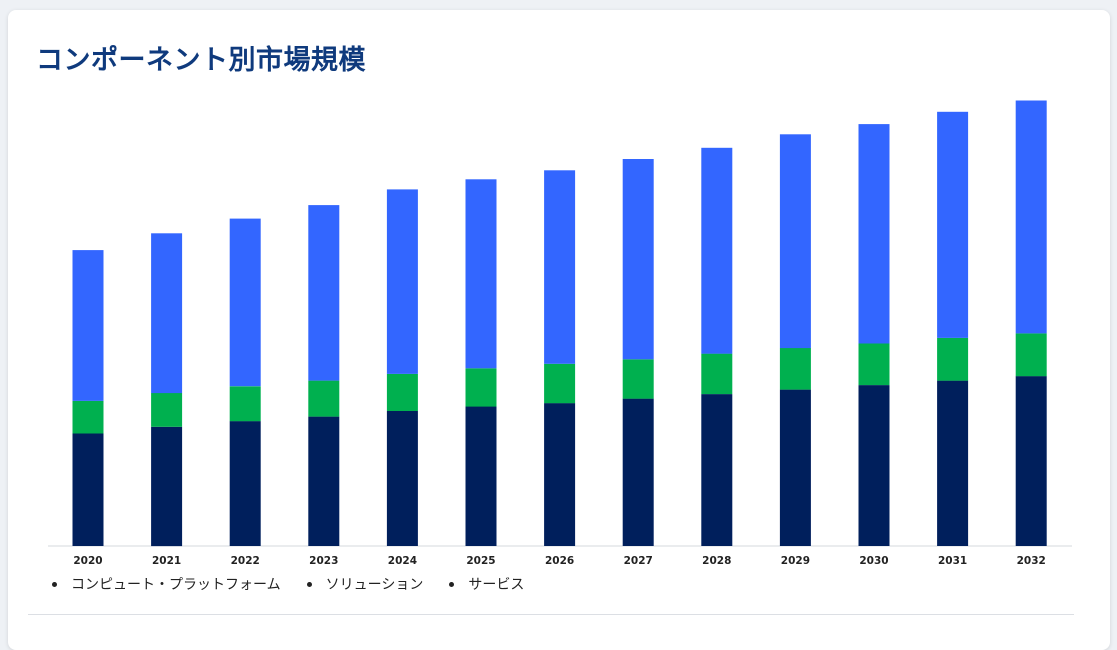  What do you see at coordinates (953, 359) in the screenshot?
I see `bar-solution-2031` at bounding box center [953, 359].